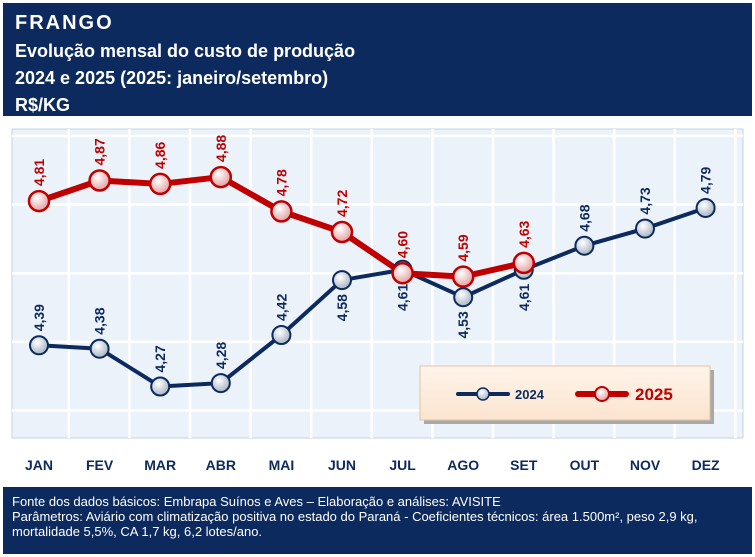  Describe the element at coordinates (100, 320) in the screenshot. I see `data-label-2024: 4,38` at that location.